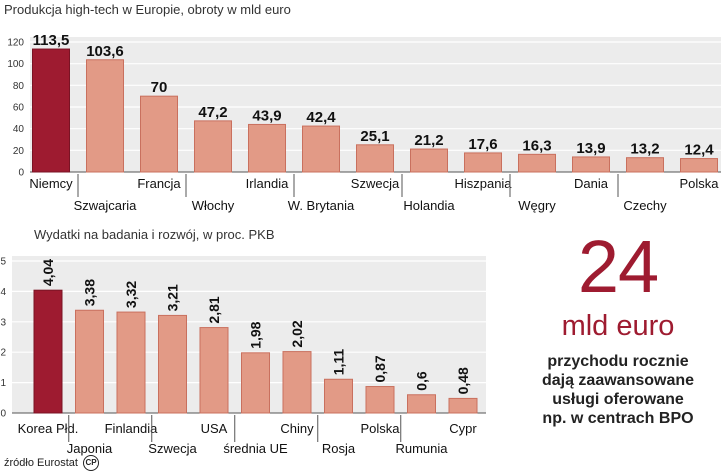 The width and height of the screenshot is (721, 475). I want to click on c2-value-label: 0,6, so click(422, 381).